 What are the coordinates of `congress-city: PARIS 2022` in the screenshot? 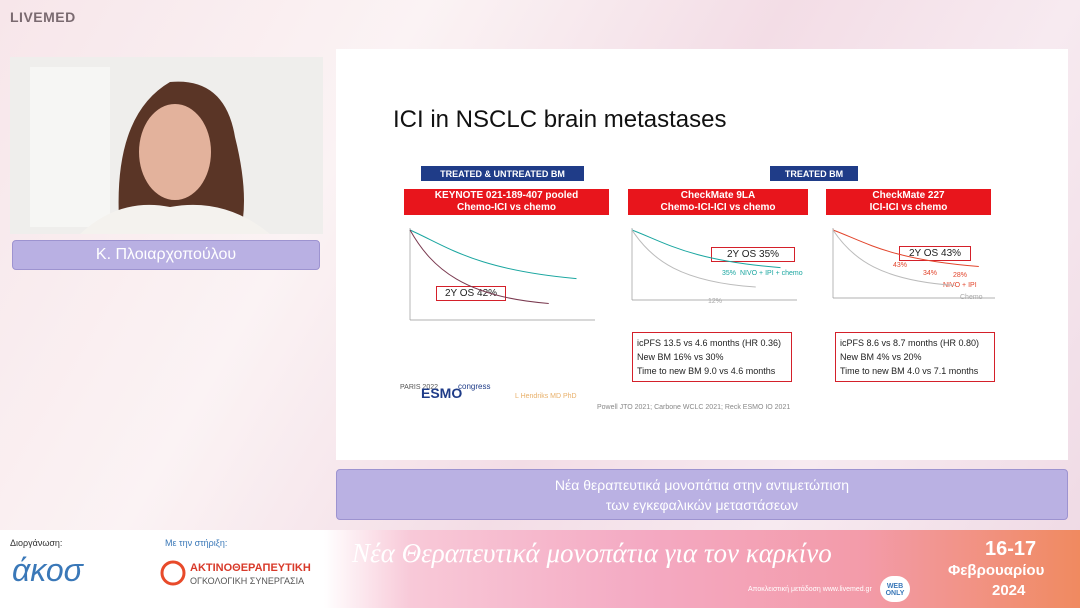 It's located at (419, 387).